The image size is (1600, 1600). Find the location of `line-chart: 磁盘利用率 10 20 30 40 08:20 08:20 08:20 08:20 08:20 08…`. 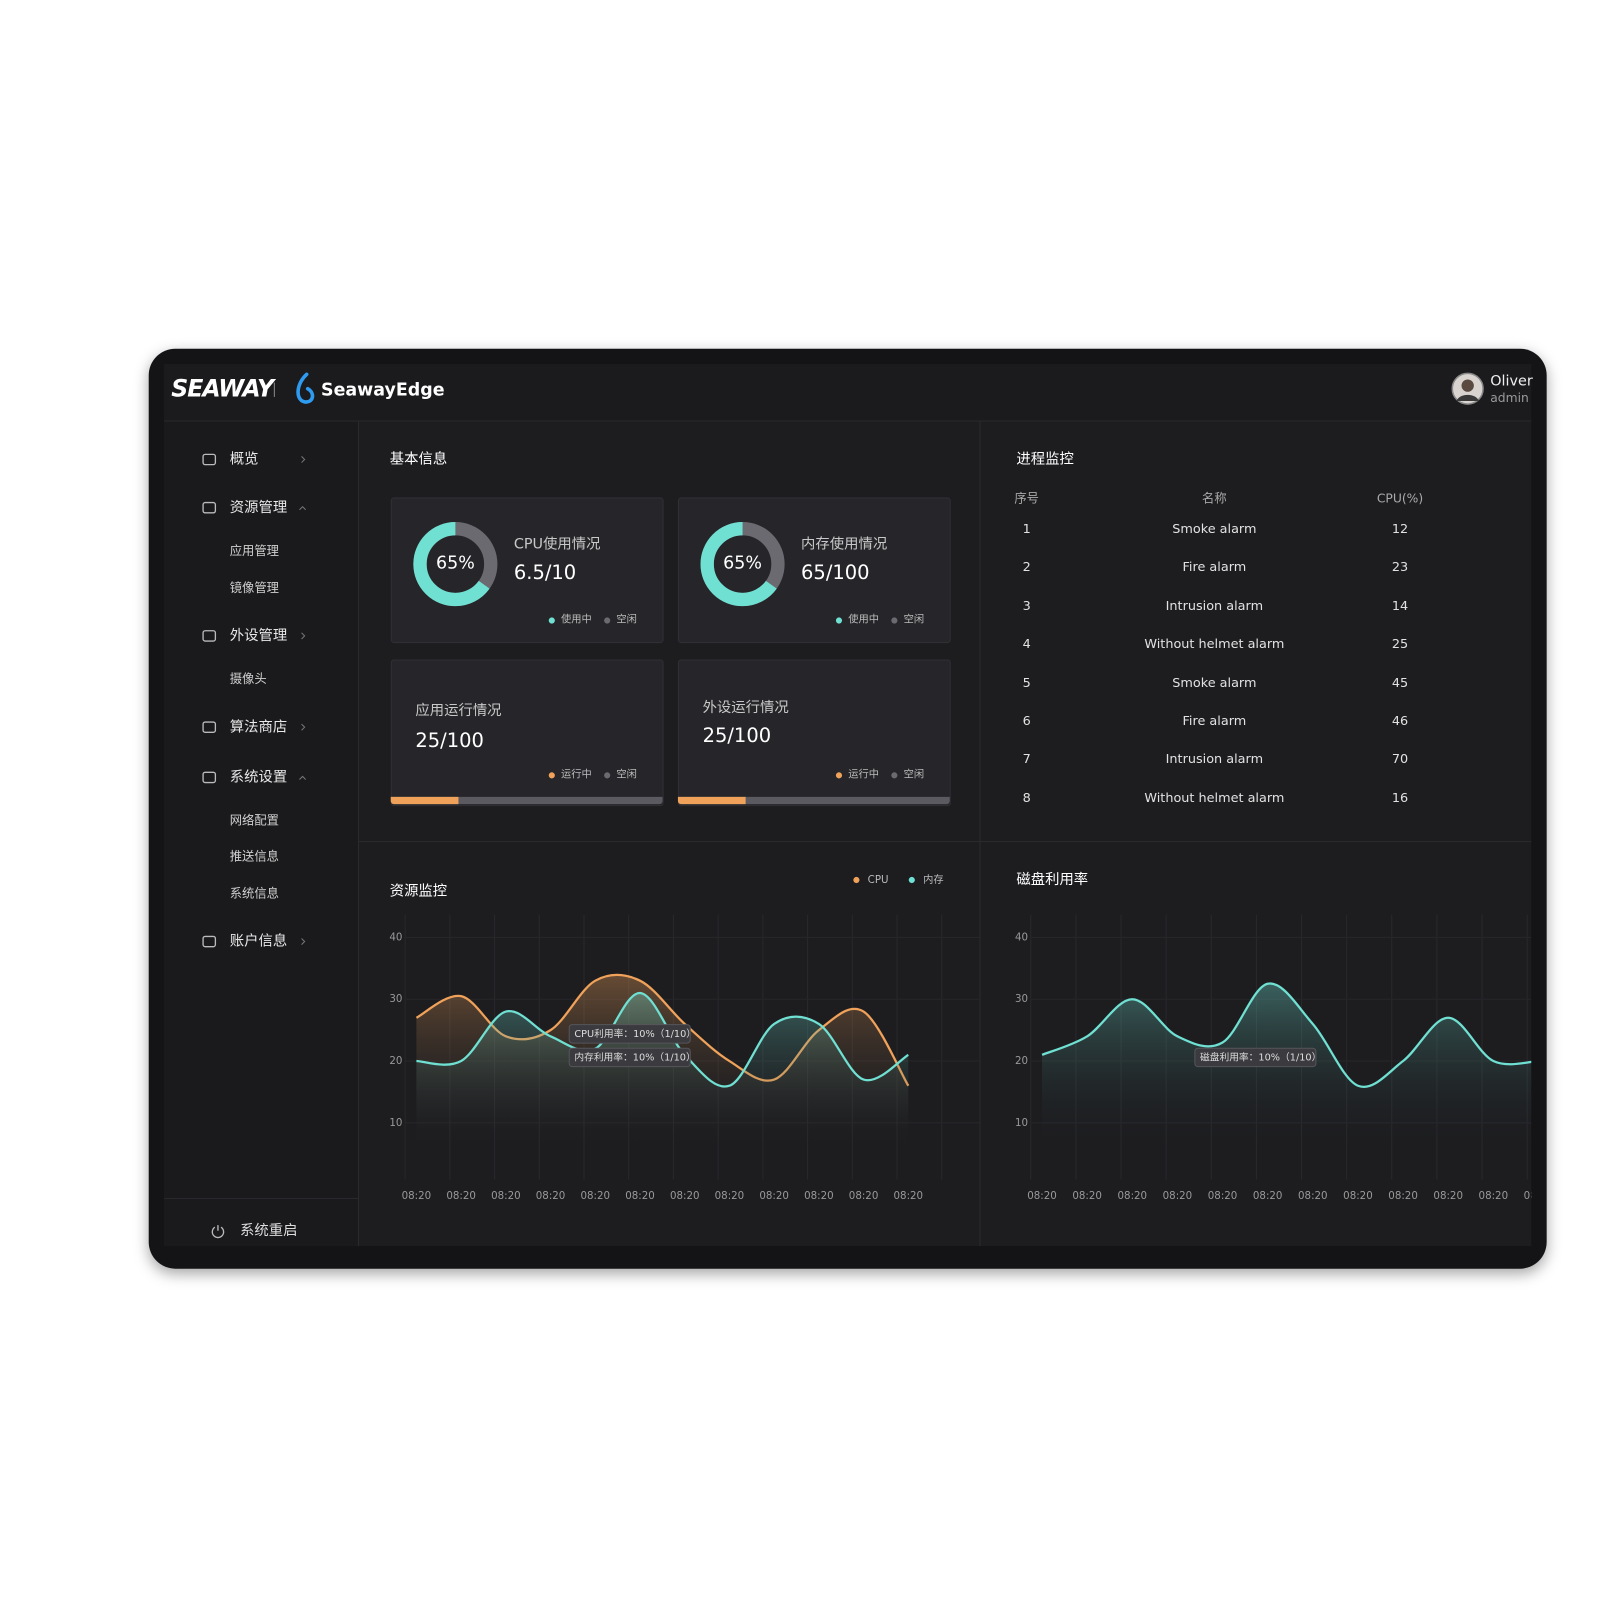

line-chart: 磁盘利用率 10 20 30 40 08:20 08:20 08:20 08:20 08:20 08… is located at coordinates (1273, 1036).